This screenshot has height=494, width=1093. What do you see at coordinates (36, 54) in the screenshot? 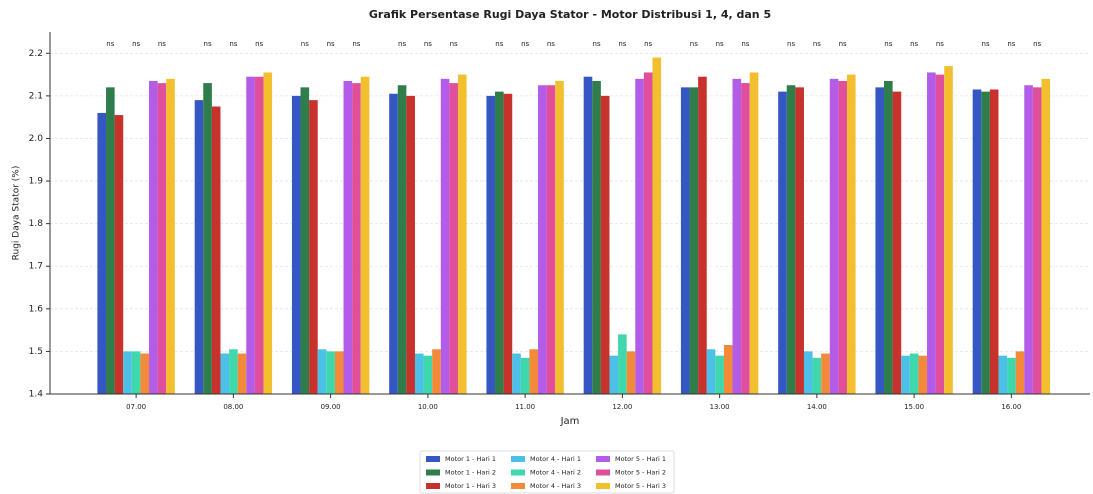
I see `y-tick-label: 2.2` at bounding box center [36, 54].